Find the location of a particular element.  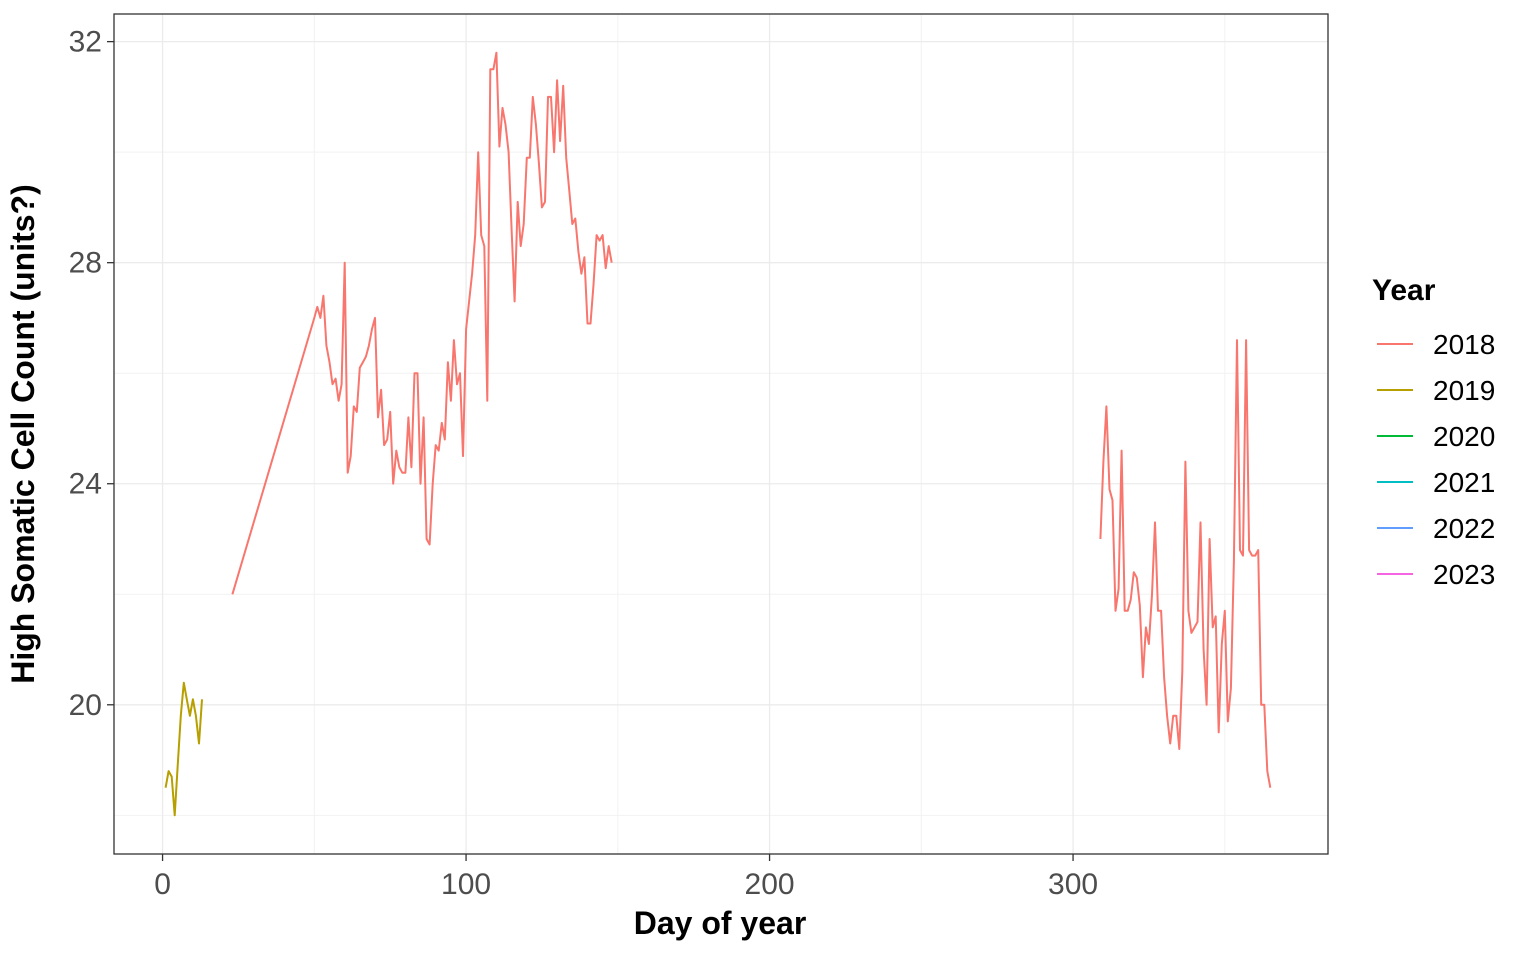

y-tick-label: 24 is located at coordinates (85, 484).